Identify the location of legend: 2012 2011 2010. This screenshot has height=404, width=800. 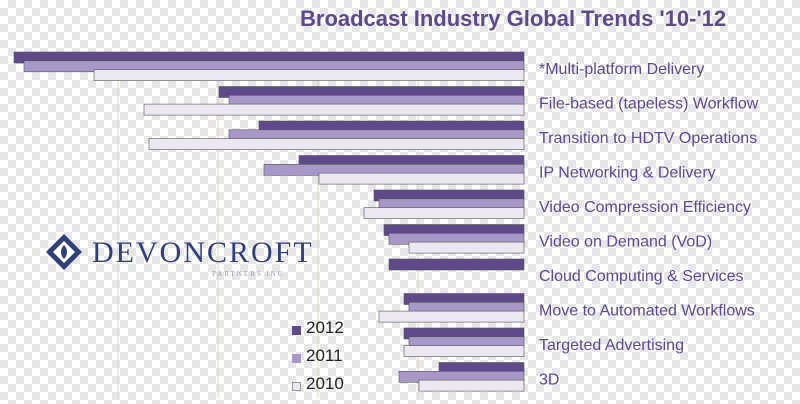
(332, 358).